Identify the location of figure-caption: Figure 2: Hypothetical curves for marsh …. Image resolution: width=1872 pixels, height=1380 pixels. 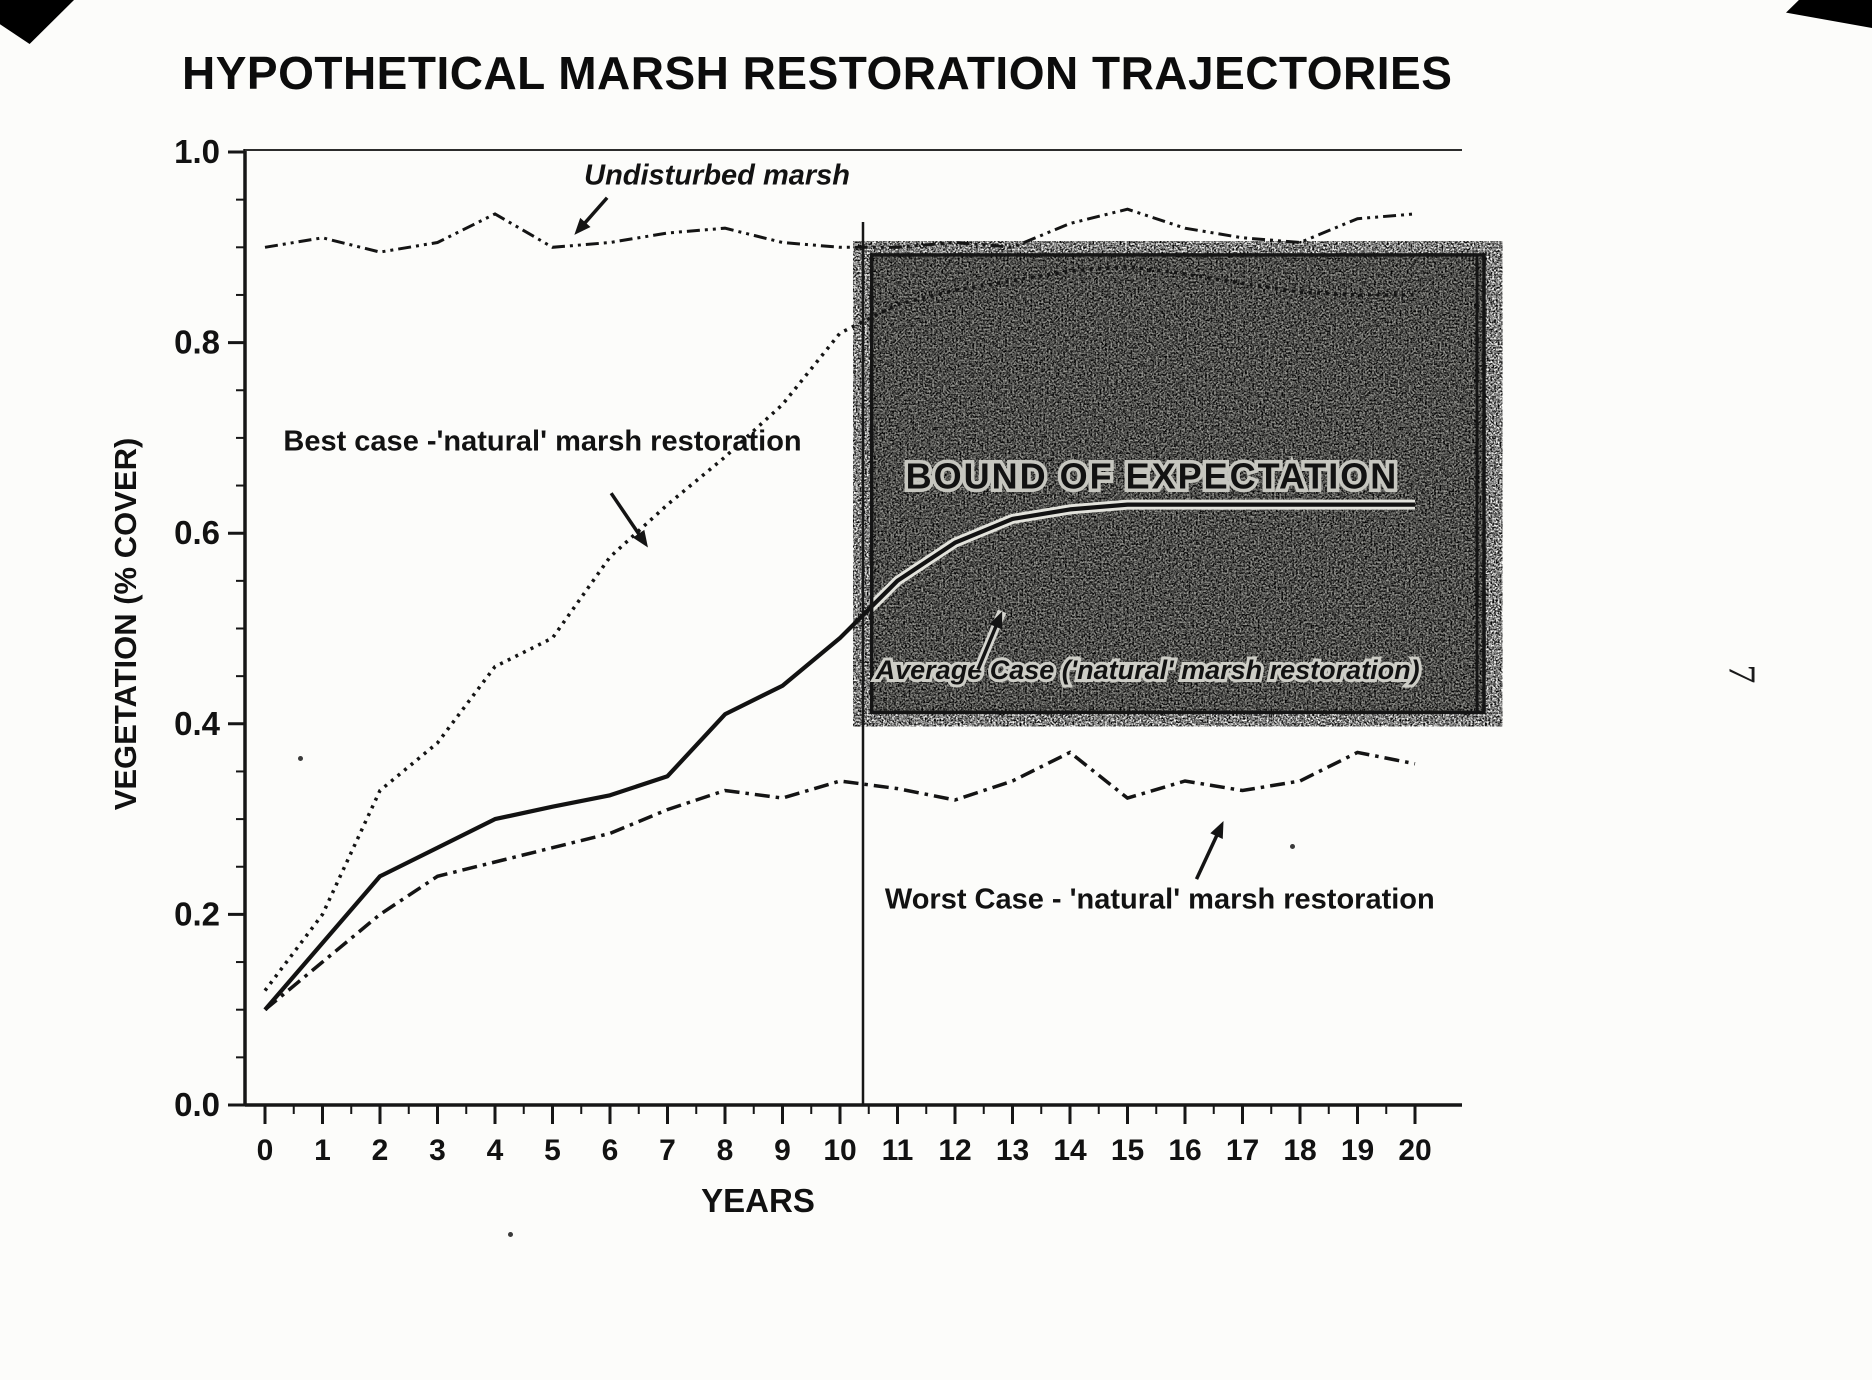
(729, 1337).